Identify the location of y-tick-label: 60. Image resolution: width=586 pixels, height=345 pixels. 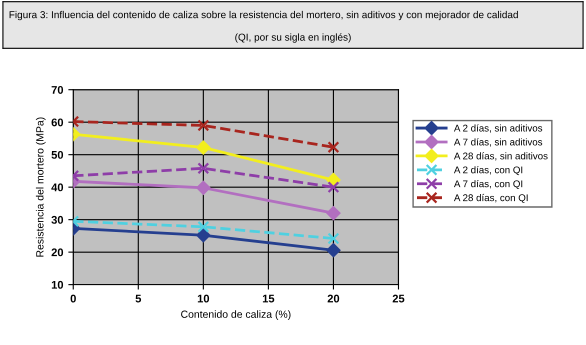
(58, 122).